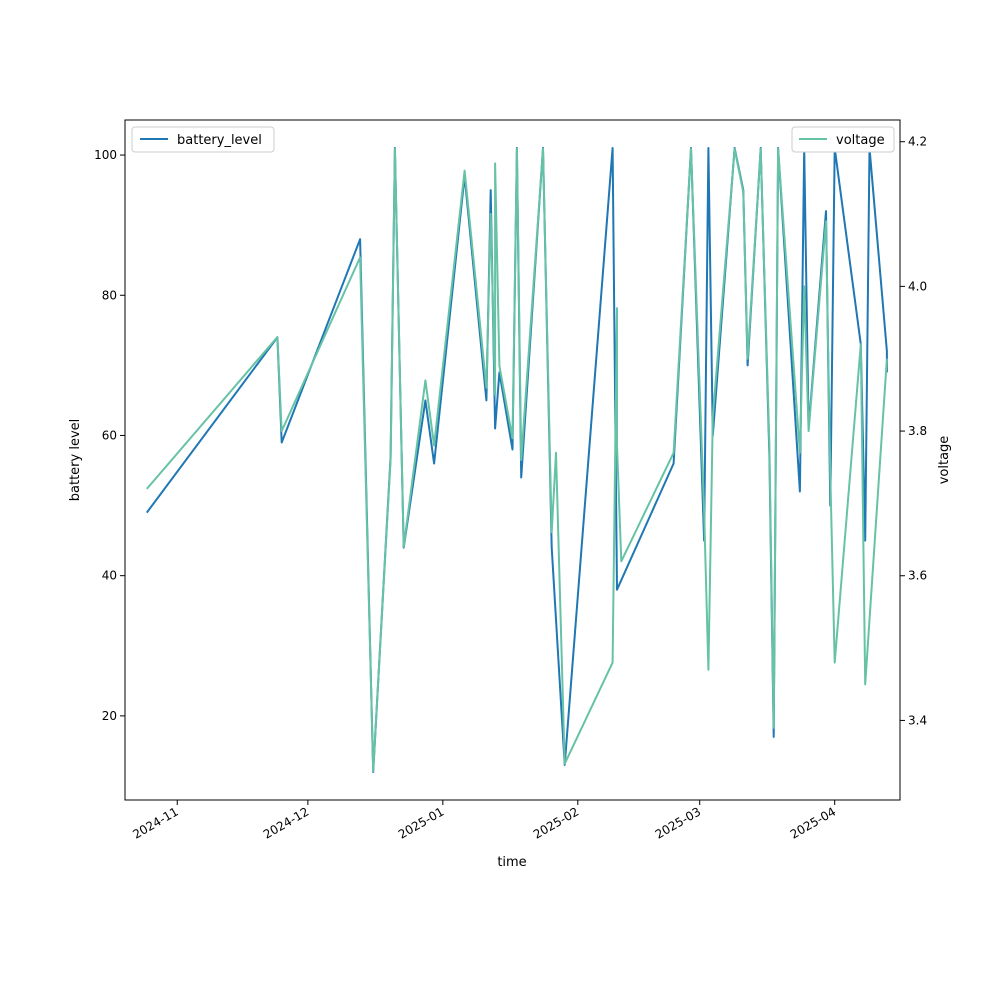 The image size is (1000, 1000). What do you see at coordinates (917, 142) in the screenshot?
I see `y2-tick-label: 4.2` at bounding box center [917, 142].